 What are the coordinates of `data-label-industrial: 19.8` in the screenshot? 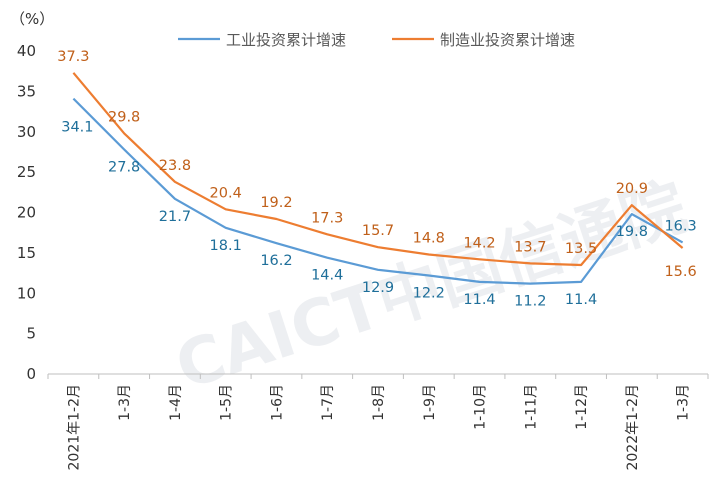 It's located at (632, 232).